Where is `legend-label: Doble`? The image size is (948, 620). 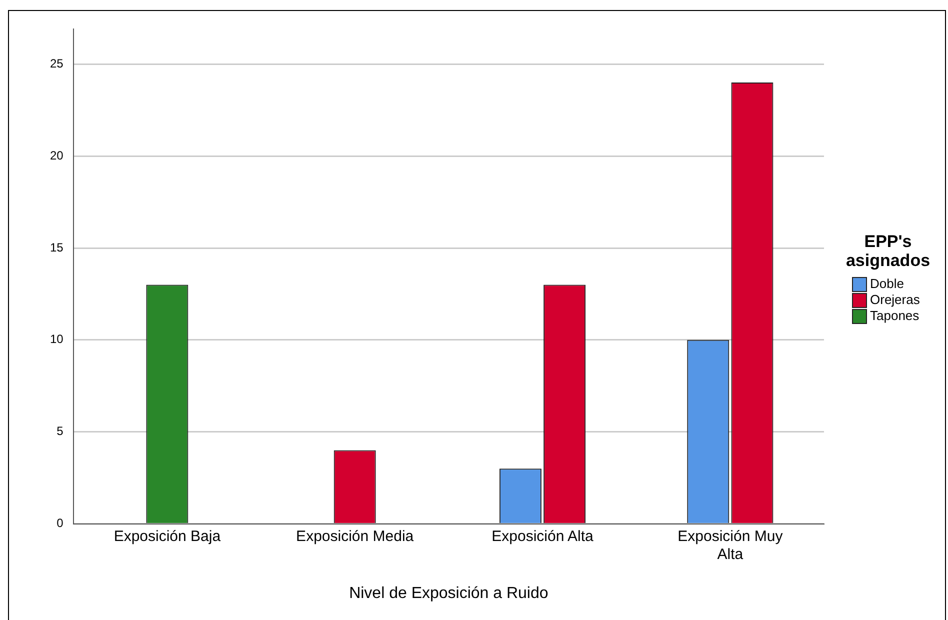
legend-label: Doble is located at coordinates (887, 284).